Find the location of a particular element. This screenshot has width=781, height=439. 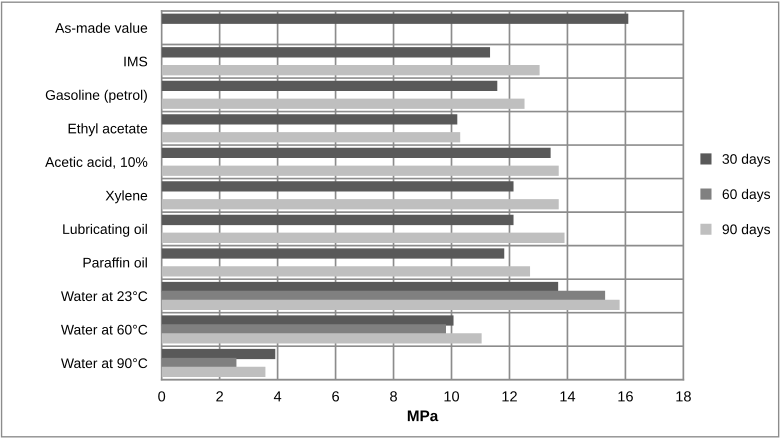

y-tick-label: Gasoline (petrol) is located at coordinates (96, 96).